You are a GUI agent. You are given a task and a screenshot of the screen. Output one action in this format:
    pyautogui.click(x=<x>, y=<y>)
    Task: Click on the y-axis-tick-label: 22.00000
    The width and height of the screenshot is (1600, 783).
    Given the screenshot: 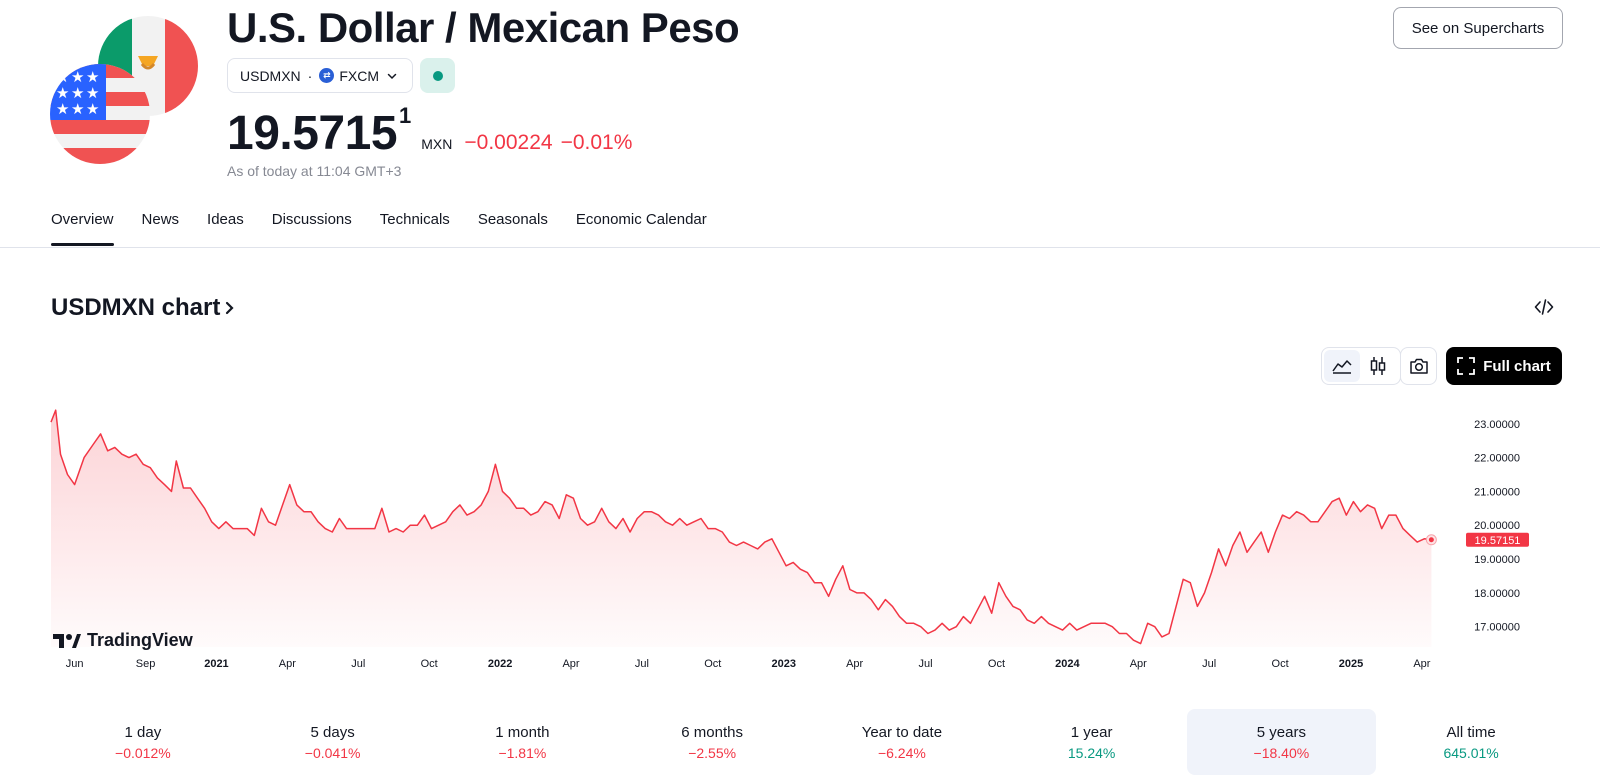 What is the action you would take?
    pyautogui.click(x=1497, y=459)
    